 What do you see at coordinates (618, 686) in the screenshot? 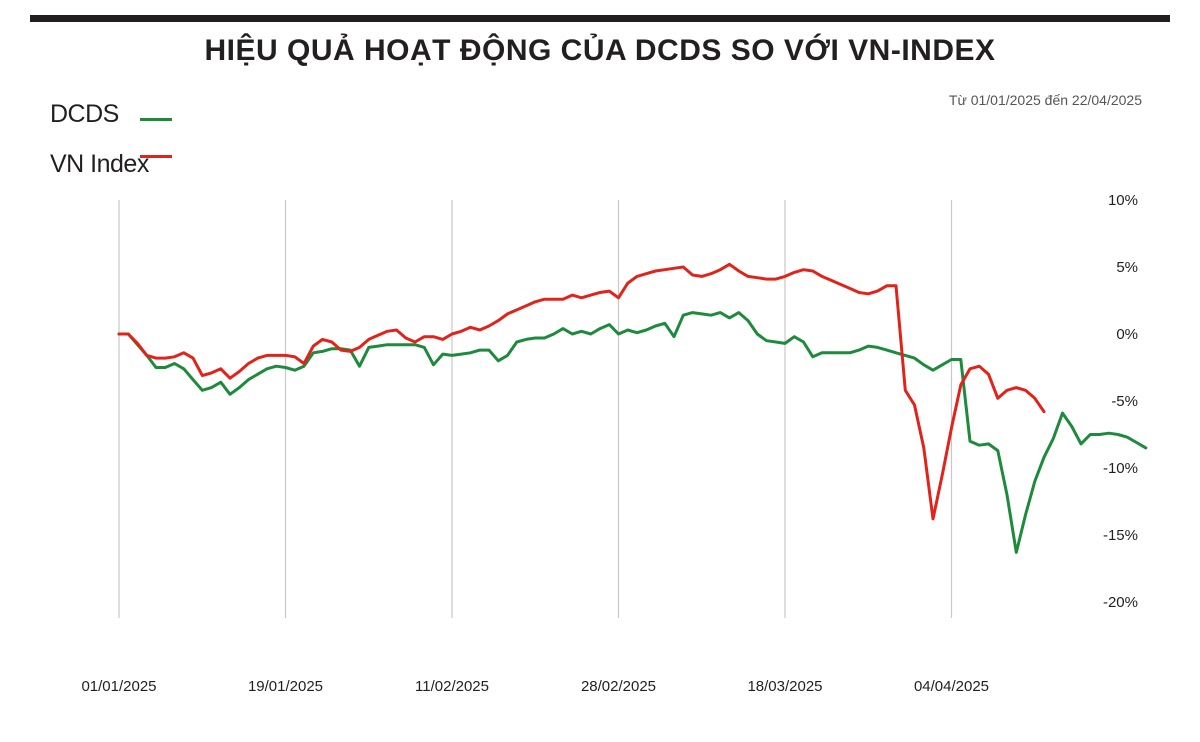
I see `x-tick-label: 28/02/2025` at bounding box center [618, 686].